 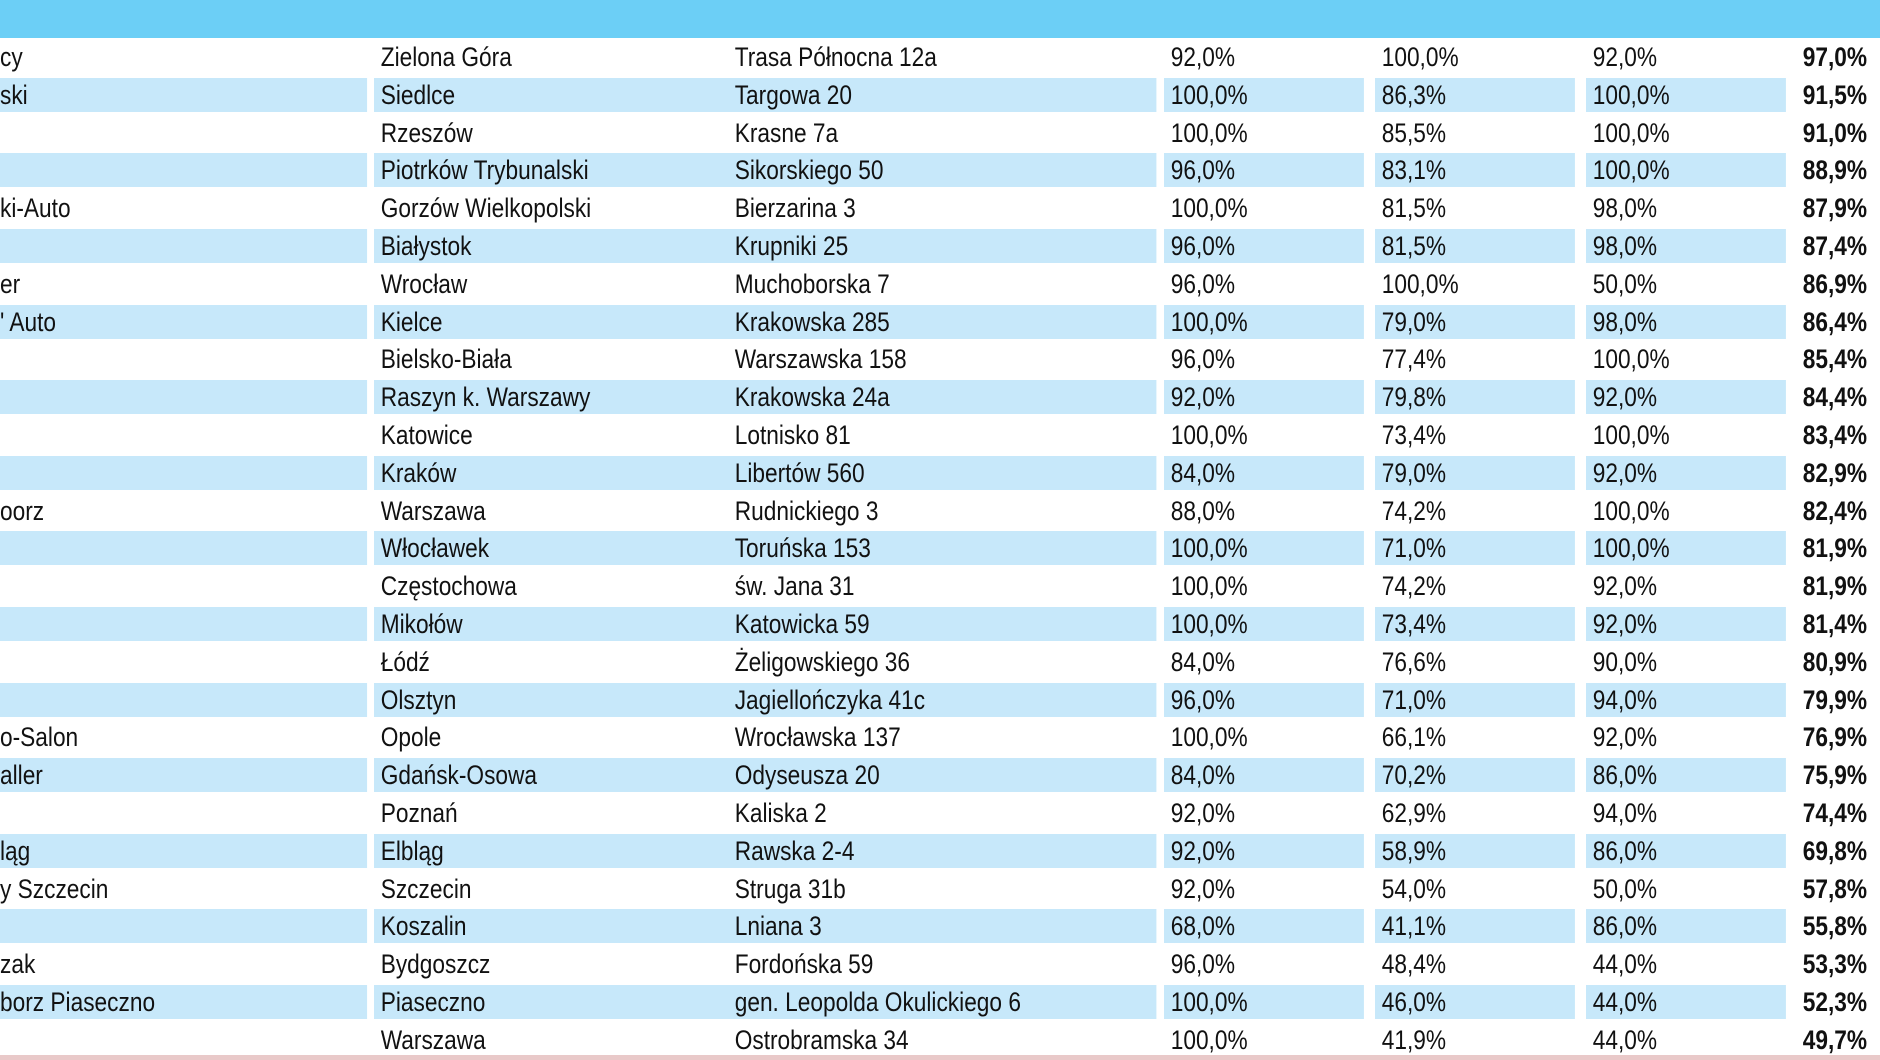 I want to click on dealer-name-cell: er, so click(x=10, y=283).